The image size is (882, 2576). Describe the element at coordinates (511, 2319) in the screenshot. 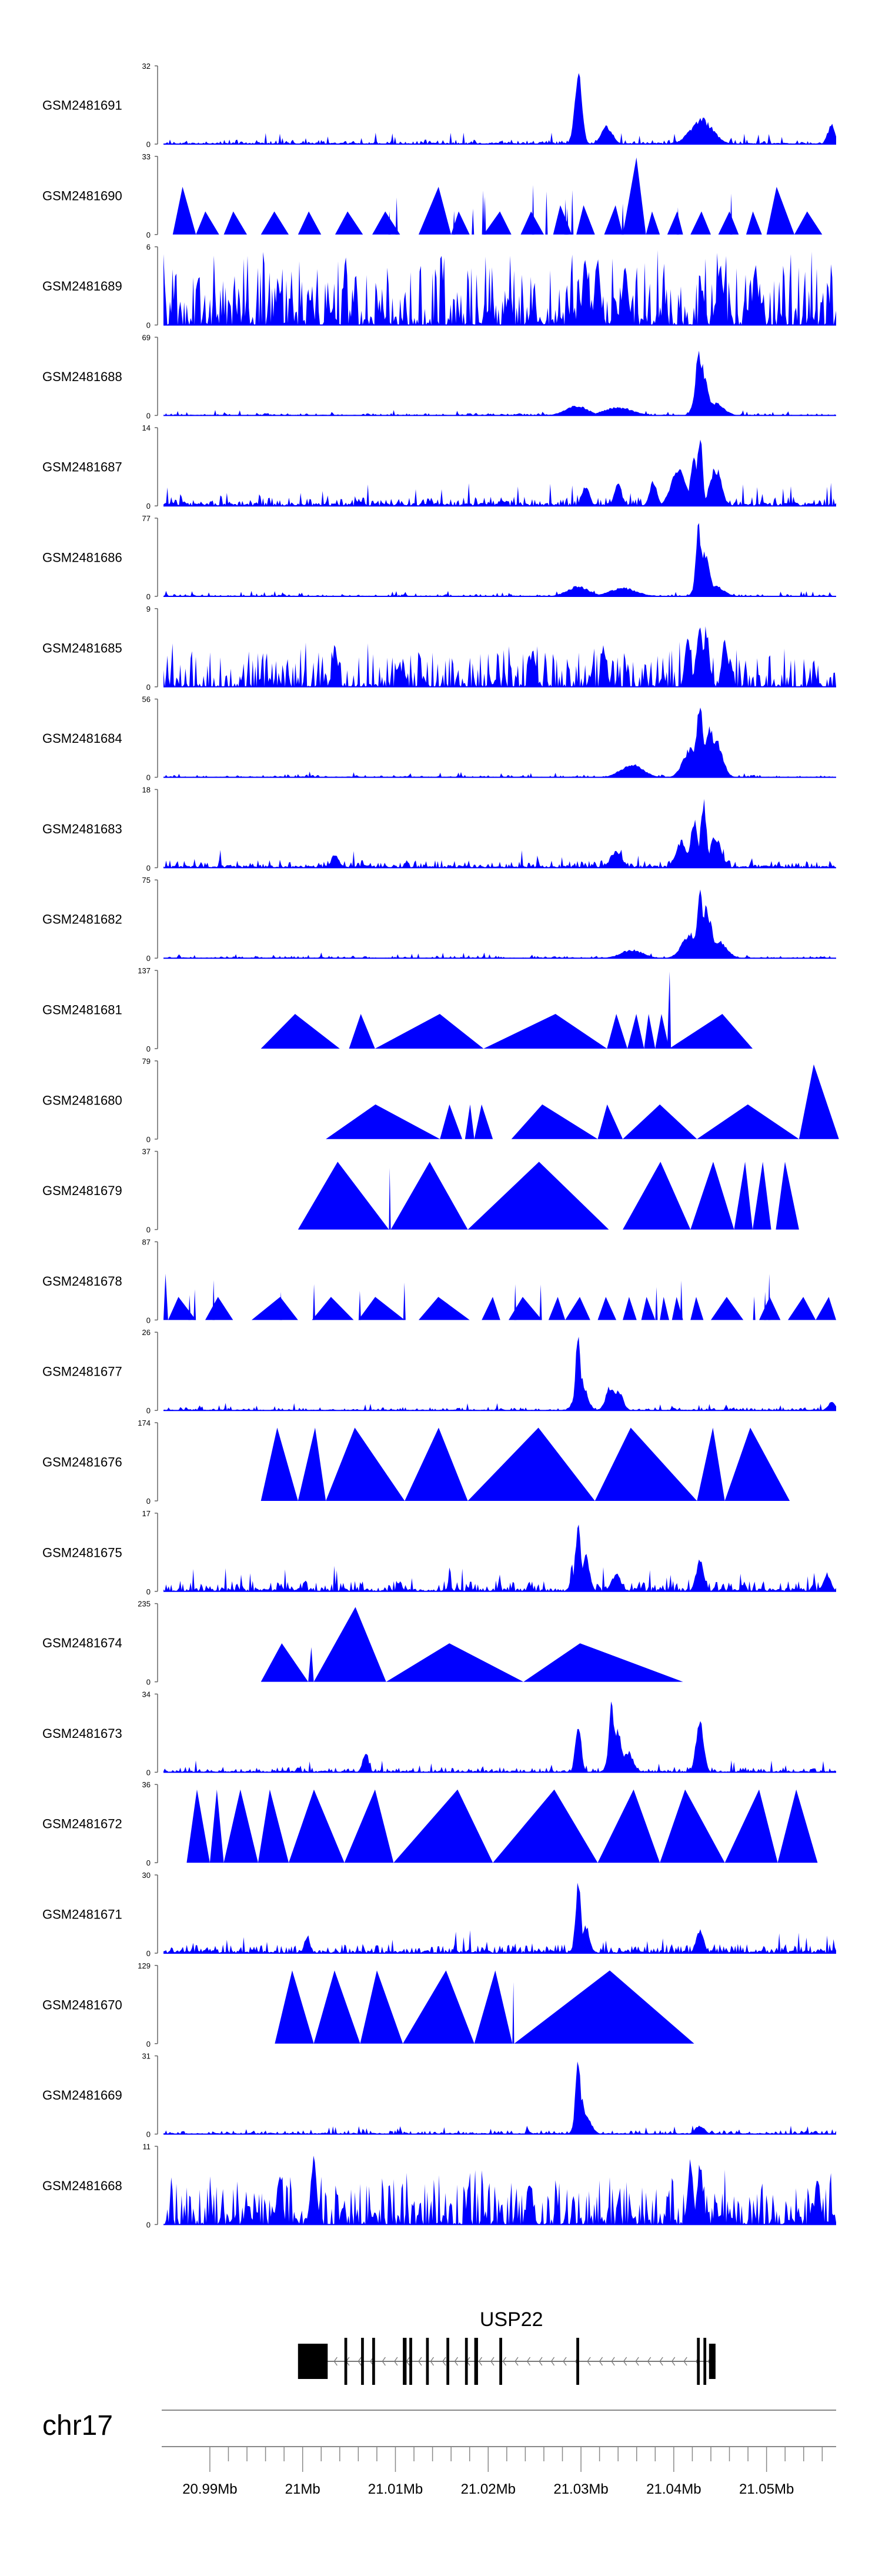

I see `gene-name-label: USP22` at that location.